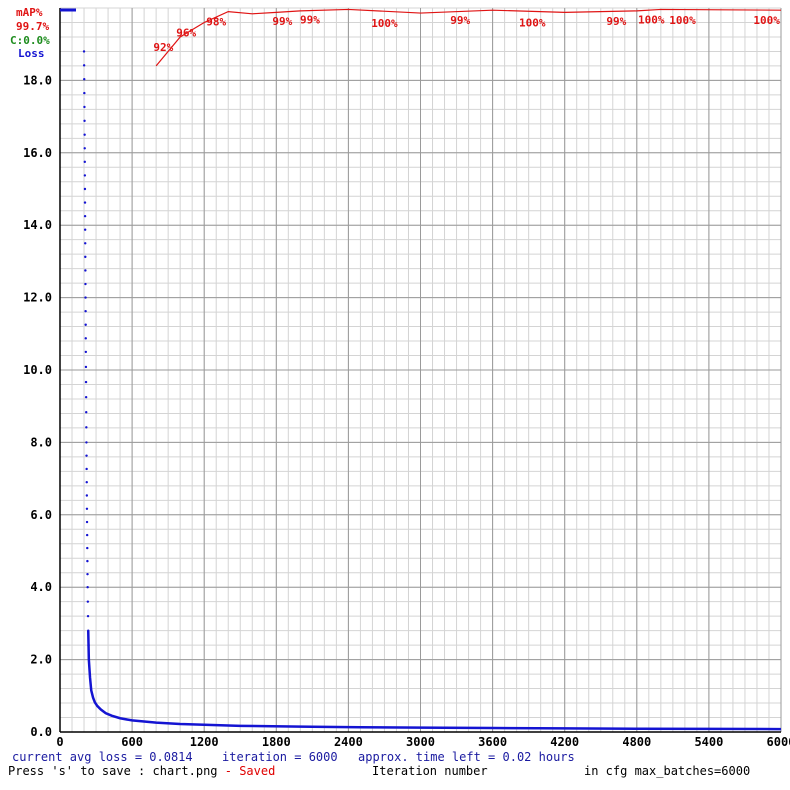 This screenshot has width=790, height=790. Describe the element at coordinates (37, 298) in the screenshot. I see `y-tick-label: 12.0` at that location.